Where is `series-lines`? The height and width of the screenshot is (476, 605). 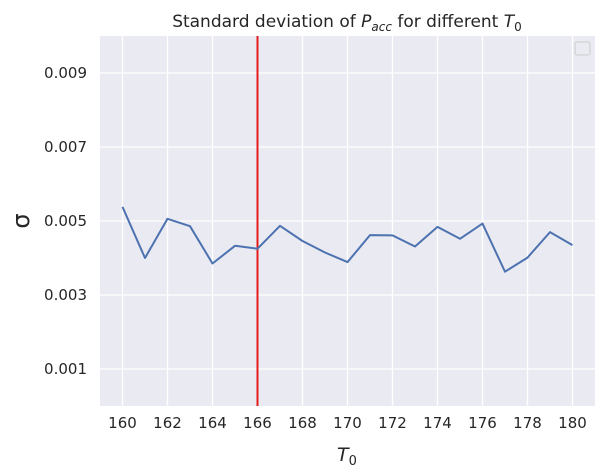
series-lines is located at coordinates (347, 239).